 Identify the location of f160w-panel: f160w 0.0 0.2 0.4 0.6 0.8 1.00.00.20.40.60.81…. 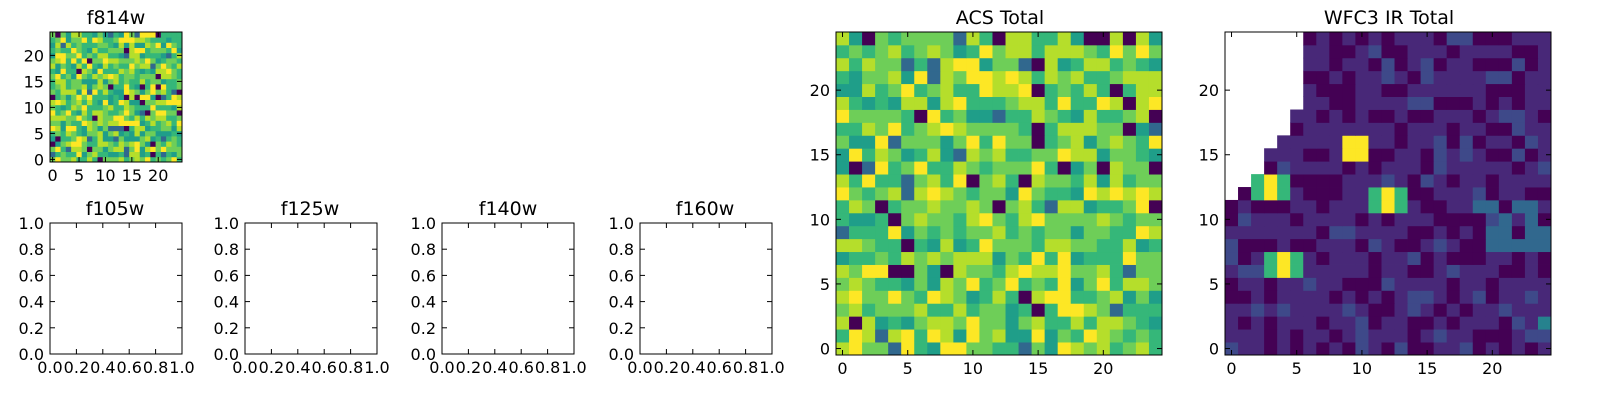
(697, 287).